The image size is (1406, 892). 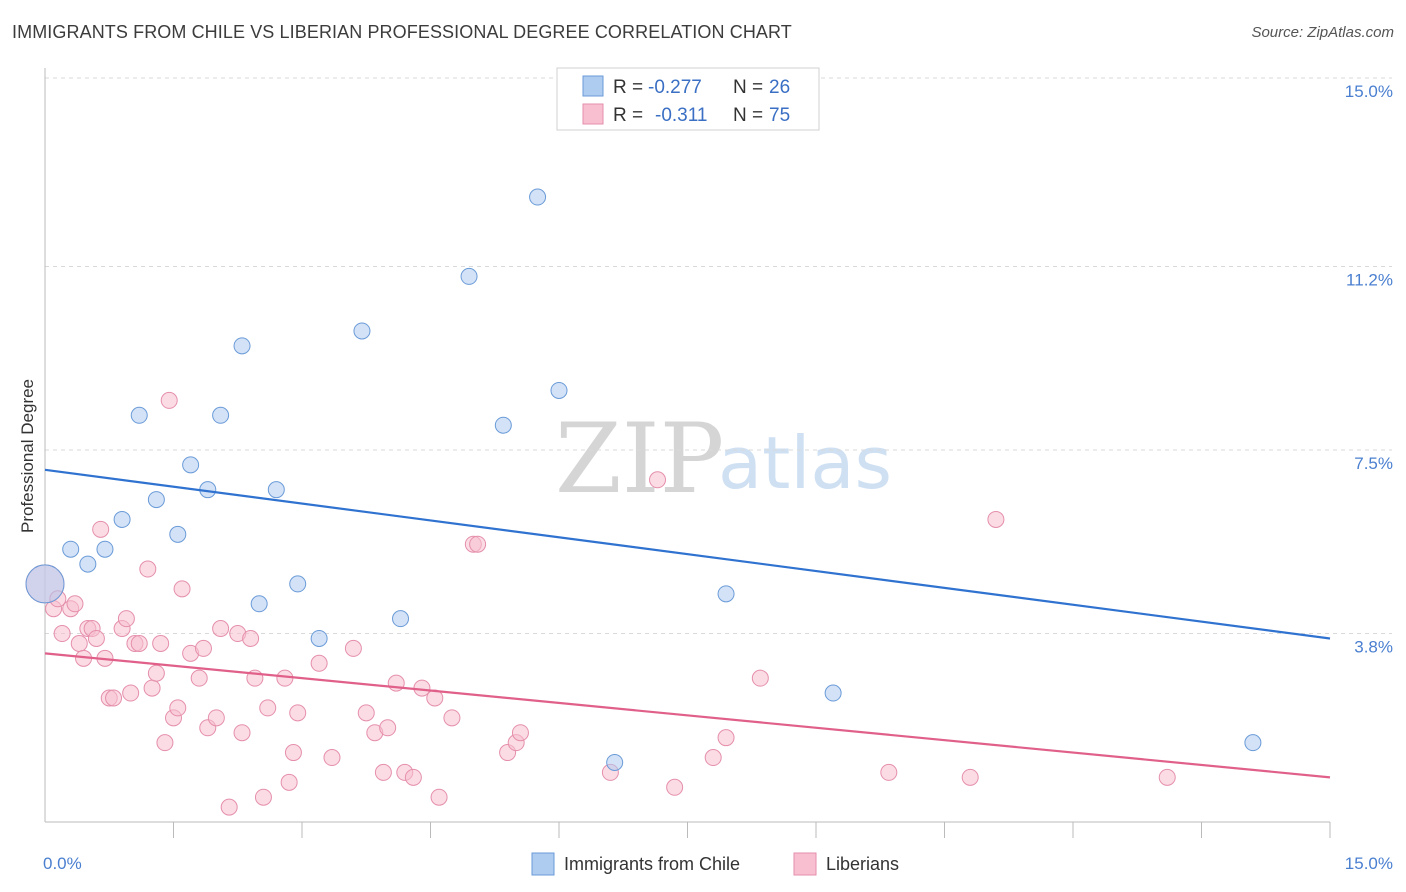 I want to click on watermark: ZIP atlas, so click(x=723, y=459).